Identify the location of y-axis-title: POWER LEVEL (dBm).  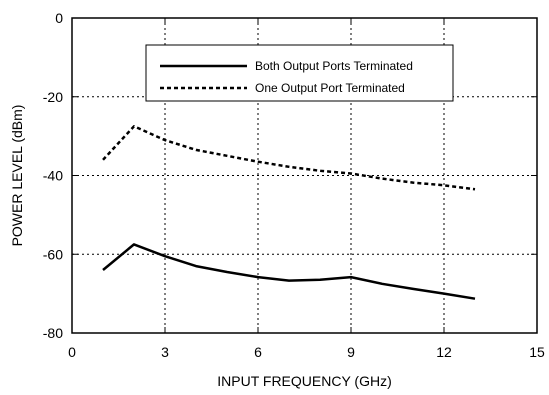
(17, 176).